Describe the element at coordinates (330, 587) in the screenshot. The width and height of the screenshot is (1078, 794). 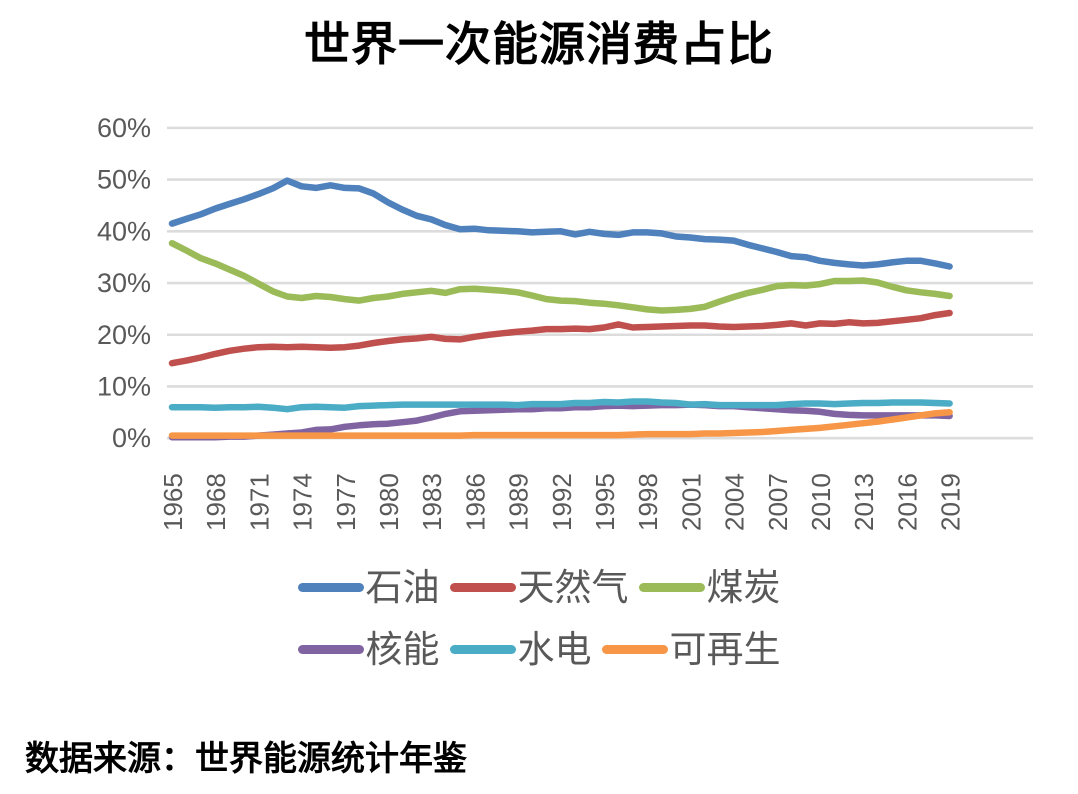
I see `legend-swatch-oil` at that location.